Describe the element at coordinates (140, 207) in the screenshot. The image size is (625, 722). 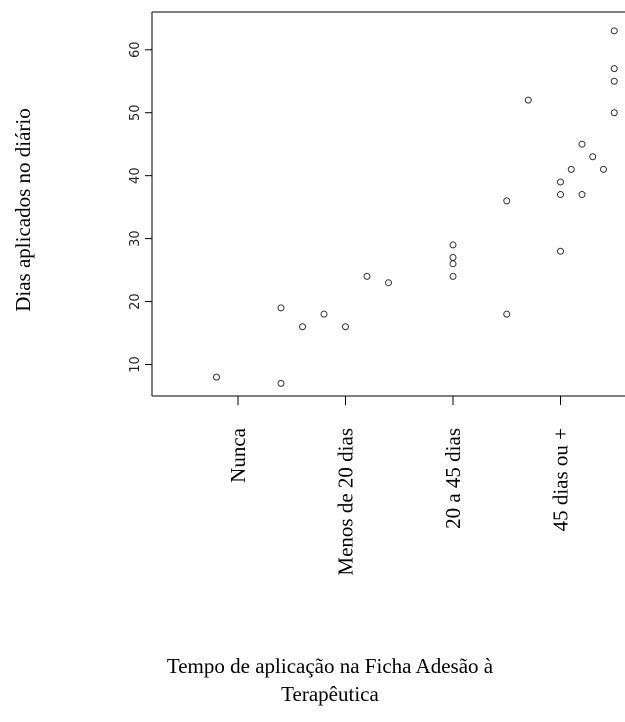
I see `y-axis-ticks: 10 20 30 40 50 60` at that location.